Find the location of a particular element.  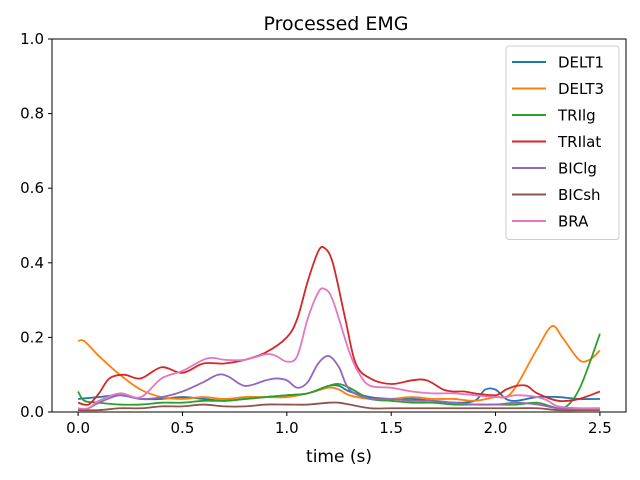

x-tick-label: 1.5 is located at coordinates (391, 428).